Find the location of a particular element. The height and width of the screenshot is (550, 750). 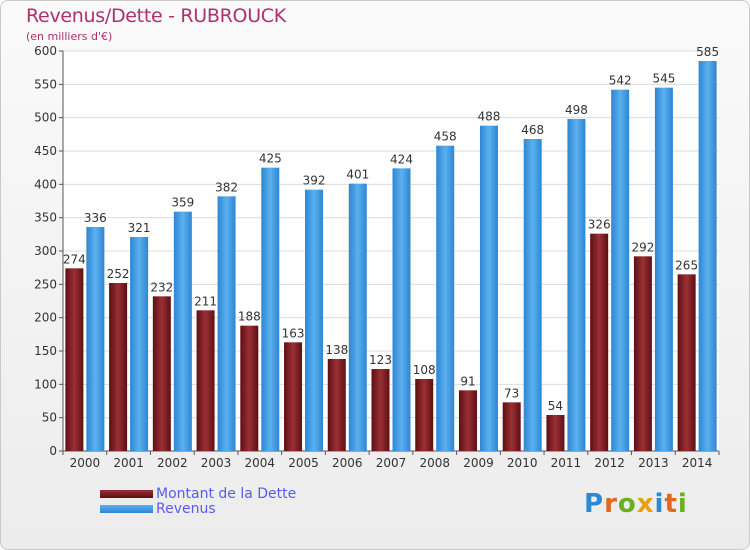

x-tick-label: 2004 is located at coordinates (260, 463).